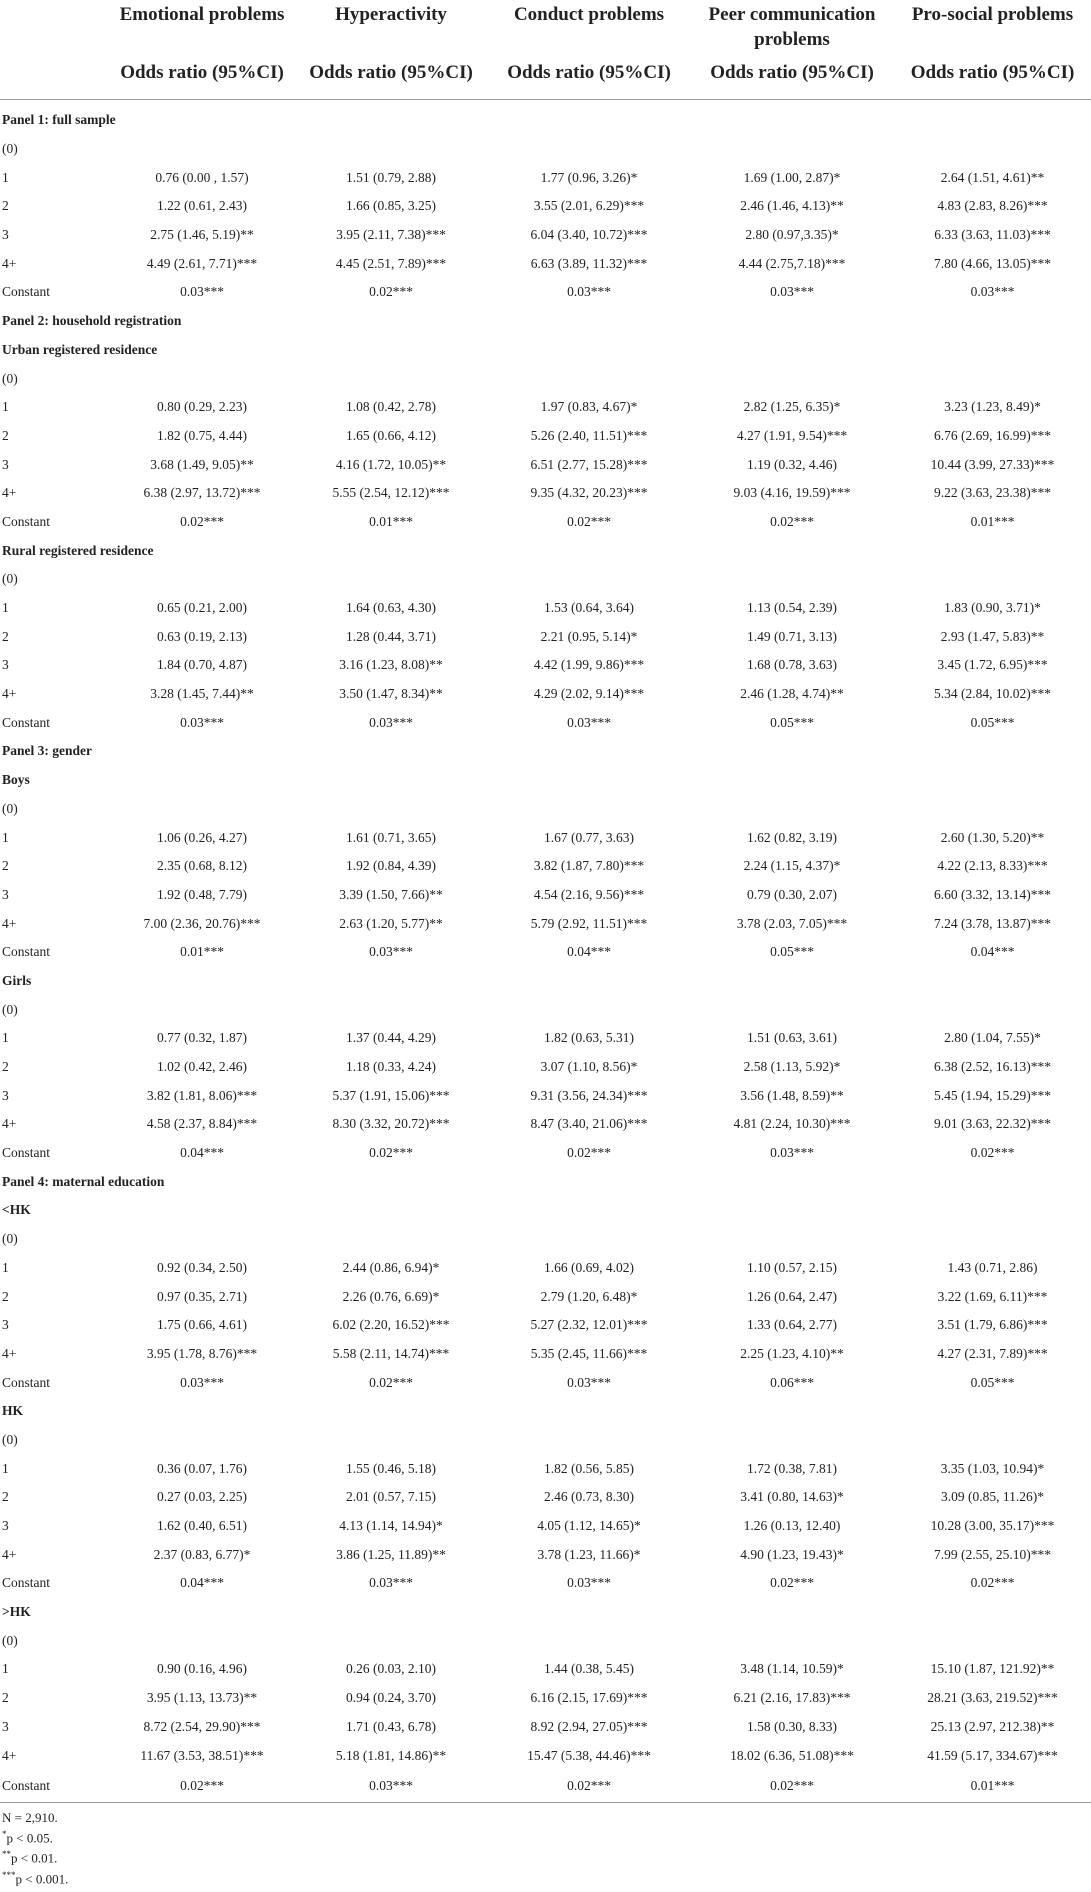  I want to click on odds-ratio-cell: 0.06***, so click(792, 1382).